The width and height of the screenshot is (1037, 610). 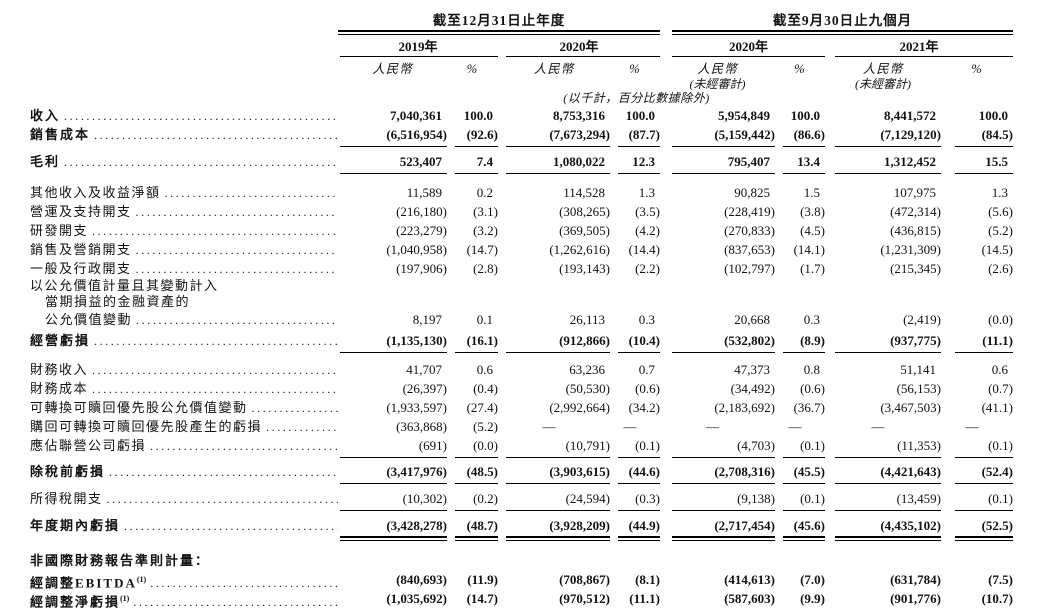 I want to click on cell-value: (197,906), so click(x=421, y=268).